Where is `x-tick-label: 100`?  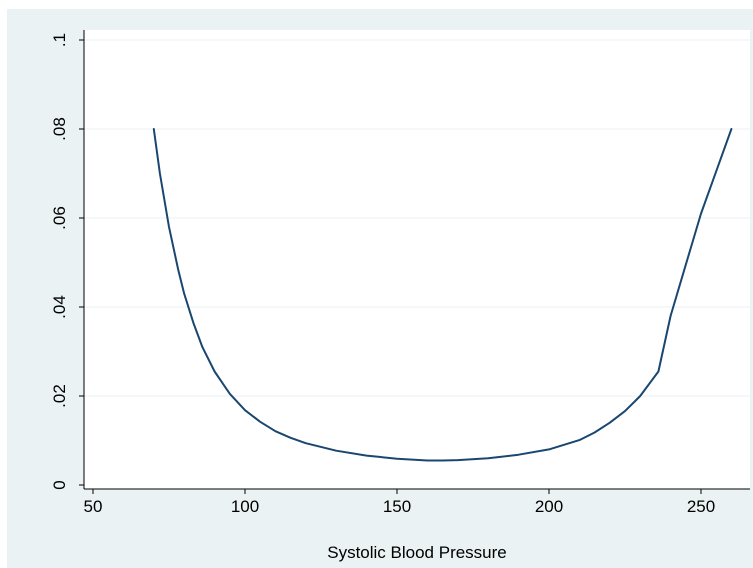
x-tick-label: 100 is located at coordinates (245, 506).